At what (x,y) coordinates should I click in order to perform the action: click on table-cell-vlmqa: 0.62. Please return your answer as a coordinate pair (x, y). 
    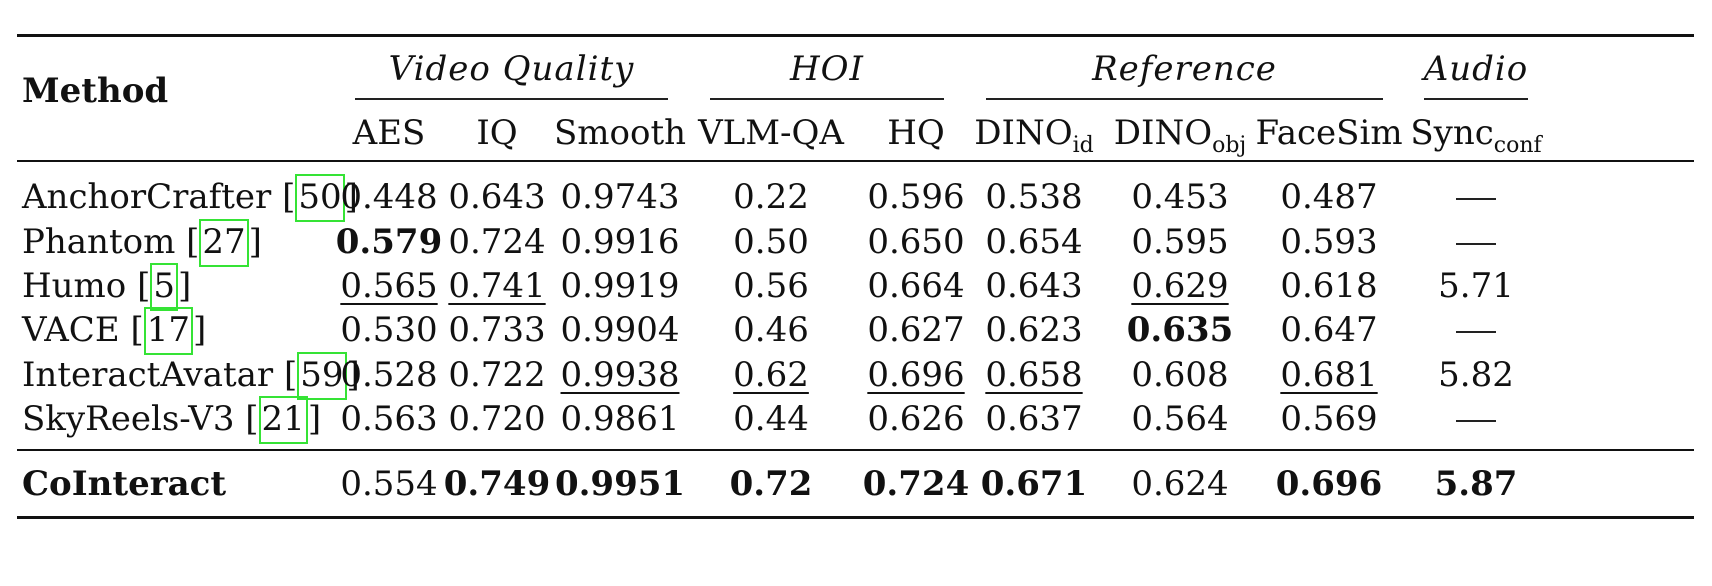
    Looking at the image, I should click on (771, 375).